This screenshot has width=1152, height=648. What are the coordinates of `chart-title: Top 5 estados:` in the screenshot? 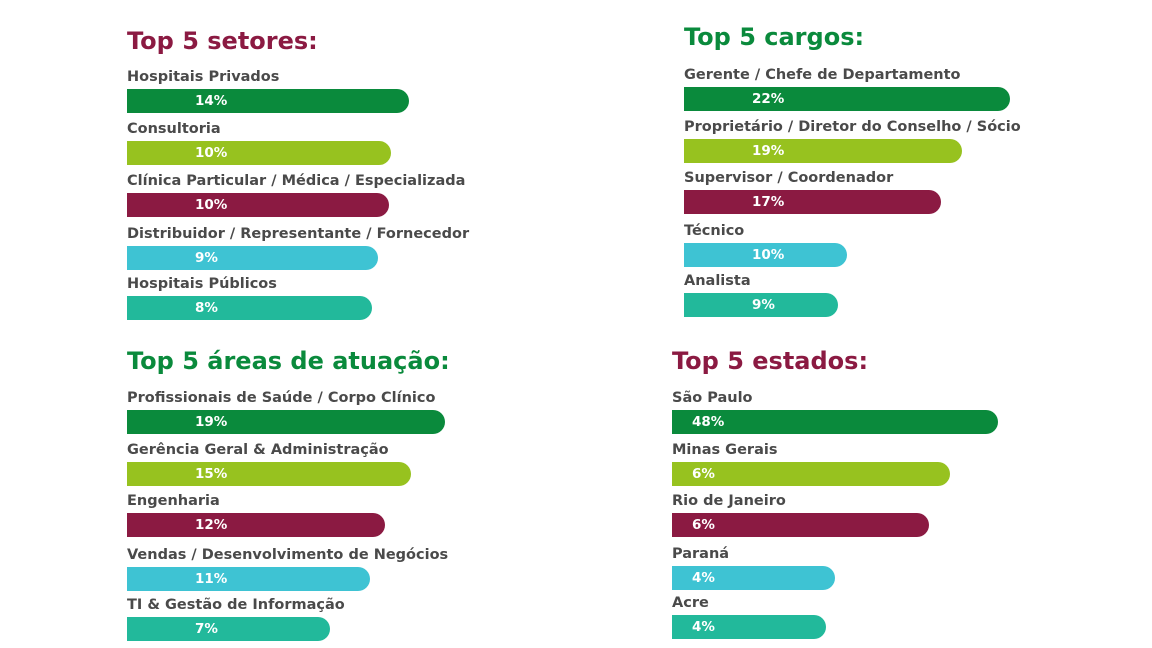 It's located at (770, 361).